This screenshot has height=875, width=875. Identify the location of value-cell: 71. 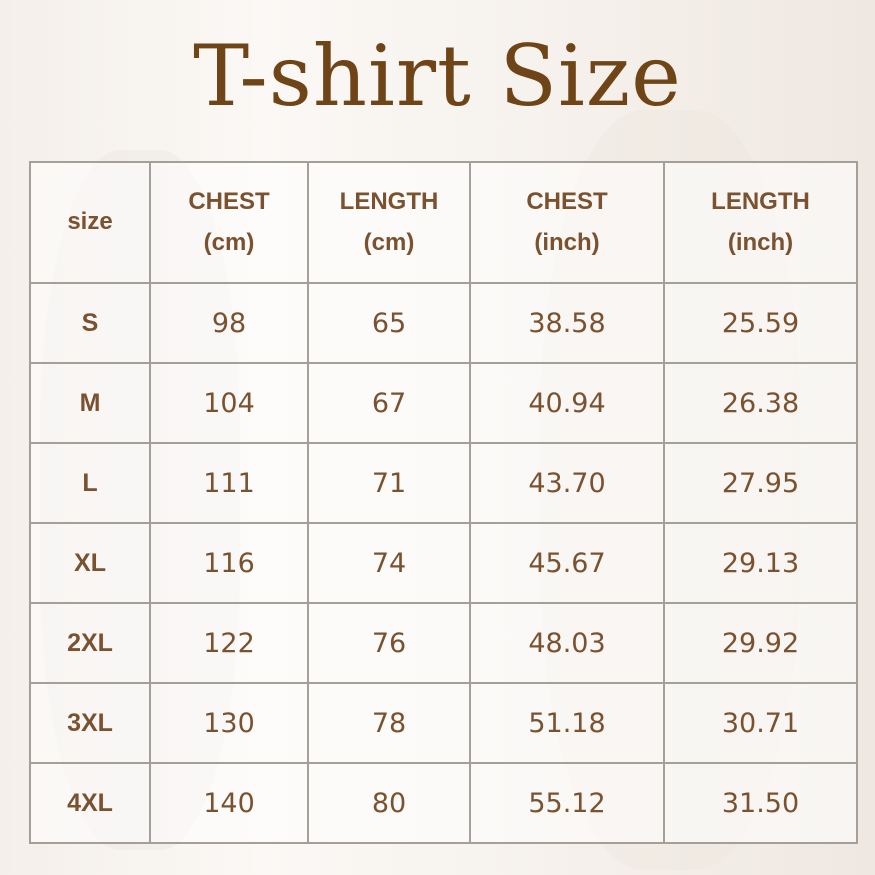
(389, 483).